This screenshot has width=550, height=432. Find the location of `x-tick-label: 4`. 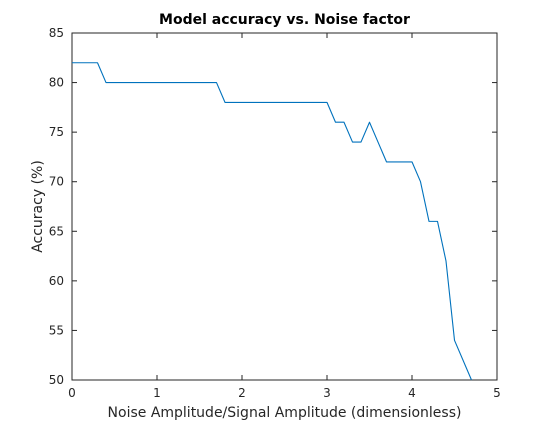

x-tick-label: 4 is located at coordinates (412, 393).